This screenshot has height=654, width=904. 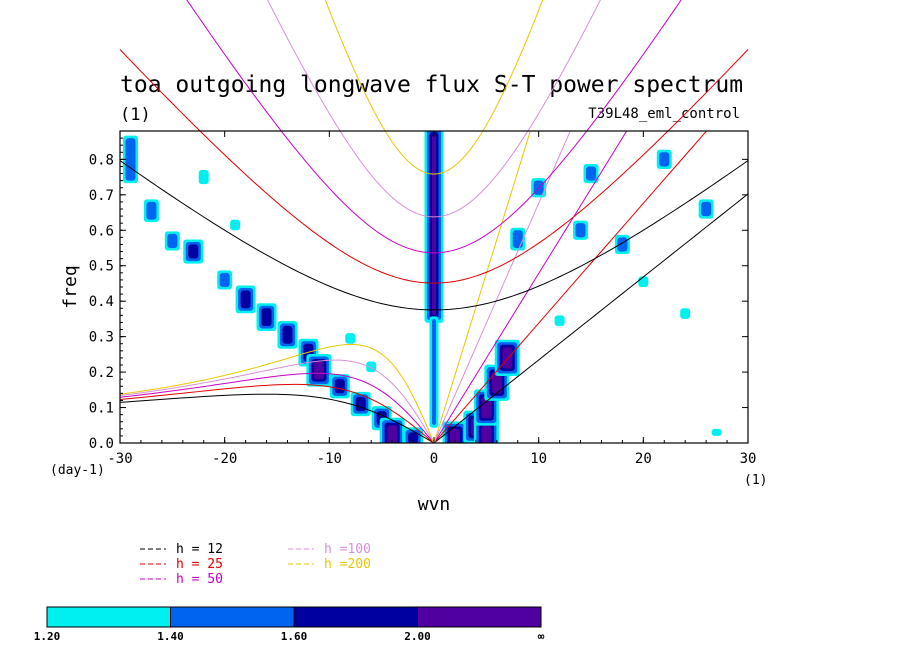 What do you see at coordinates (434, 504) in the screenshot?
I see `x-axis-label: wvn` at bounding box center [434, 504].